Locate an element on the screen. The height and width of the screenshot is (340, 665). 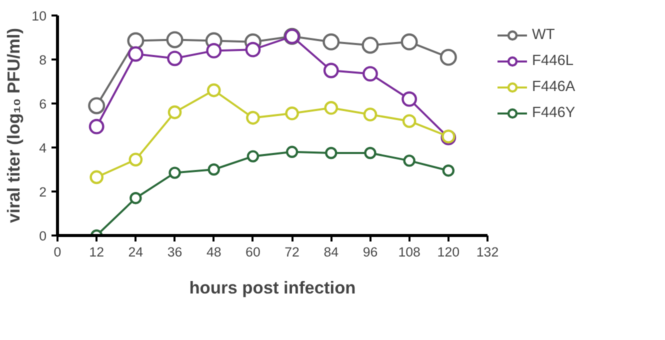
y-axis-title: viral titer (log₁₀ PFU/ml) is located at coordinates (14, 126).